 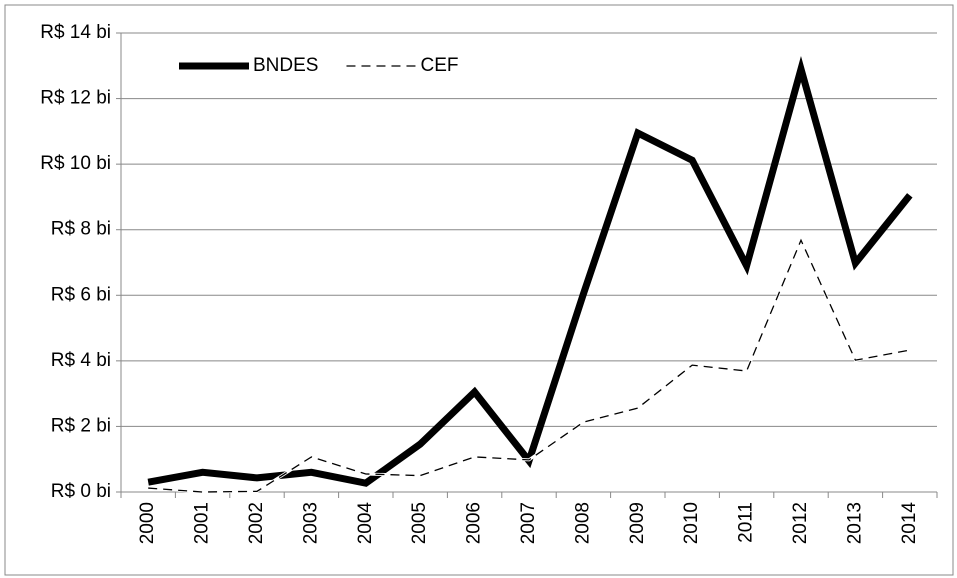 What do you see at coordinates (419, 523) in the screenshot?
I see `x-tick-label: 2005` at bounding box center [419, 523].